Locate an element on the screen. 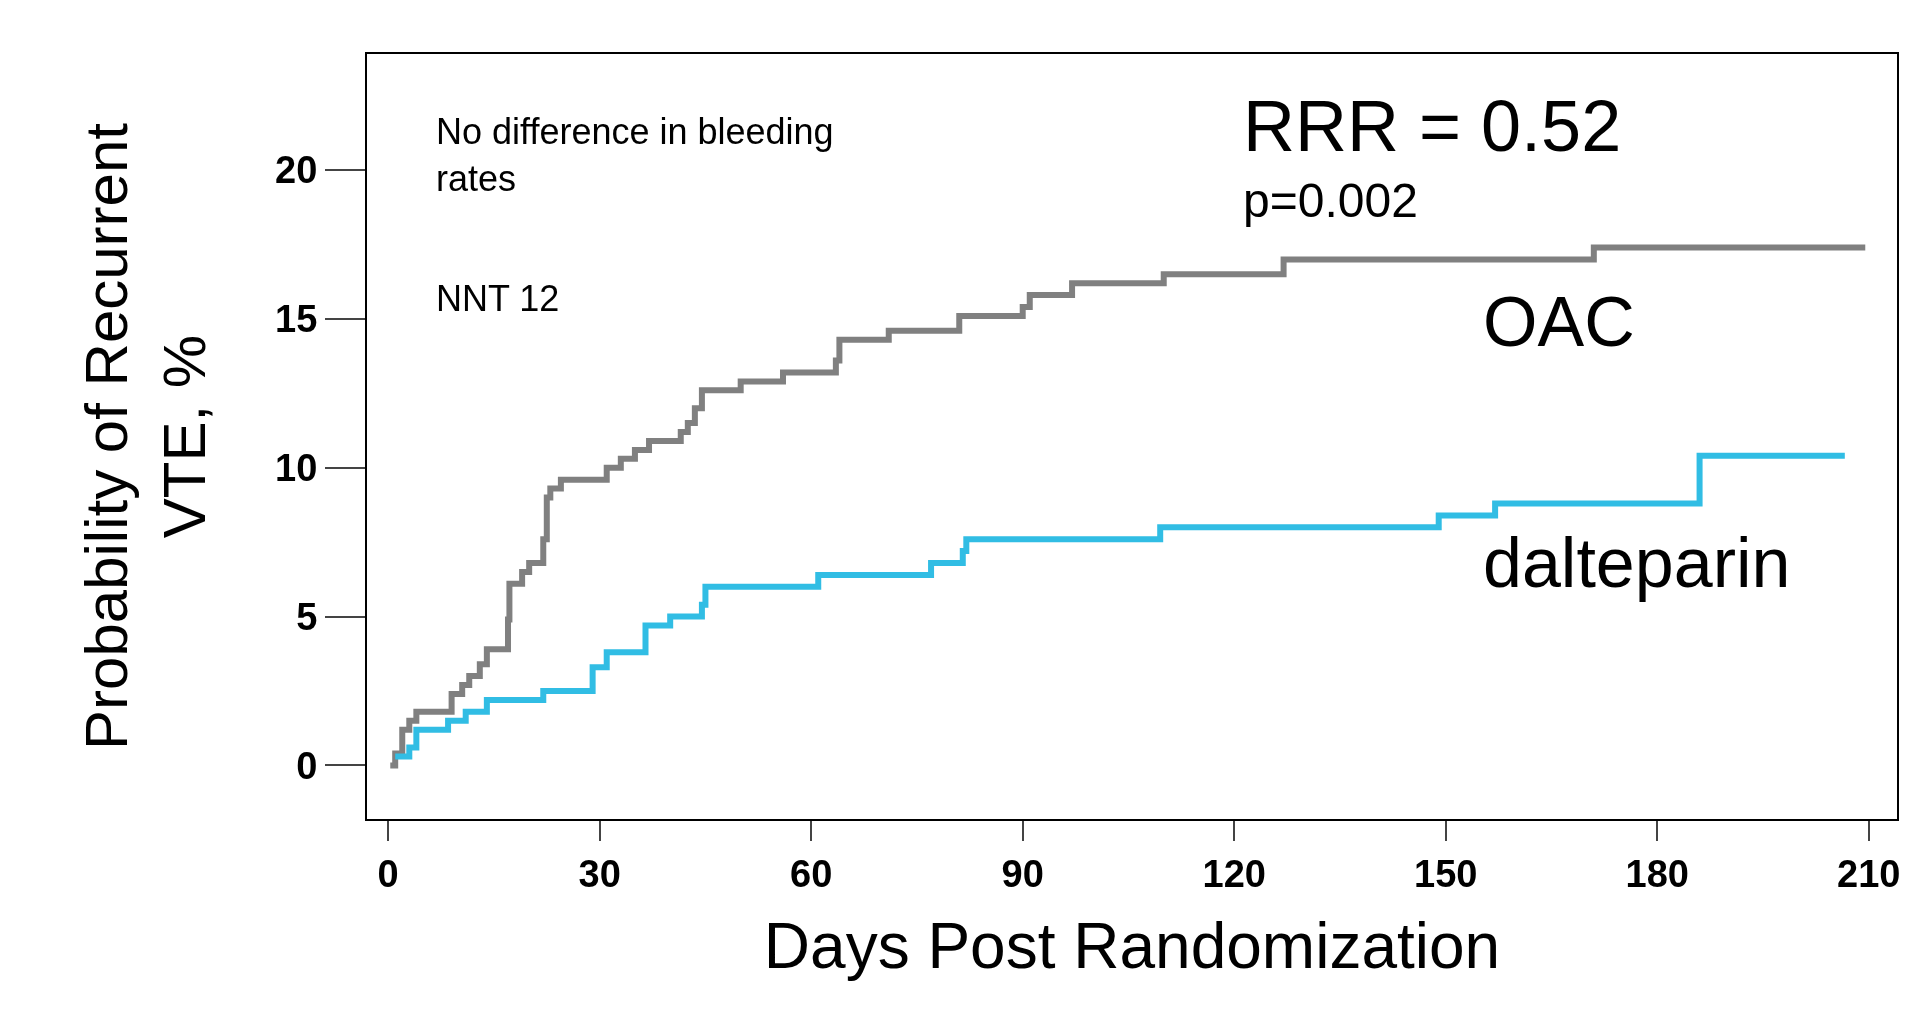  x-tick-label: 60 is located at coordinates (811, 873).